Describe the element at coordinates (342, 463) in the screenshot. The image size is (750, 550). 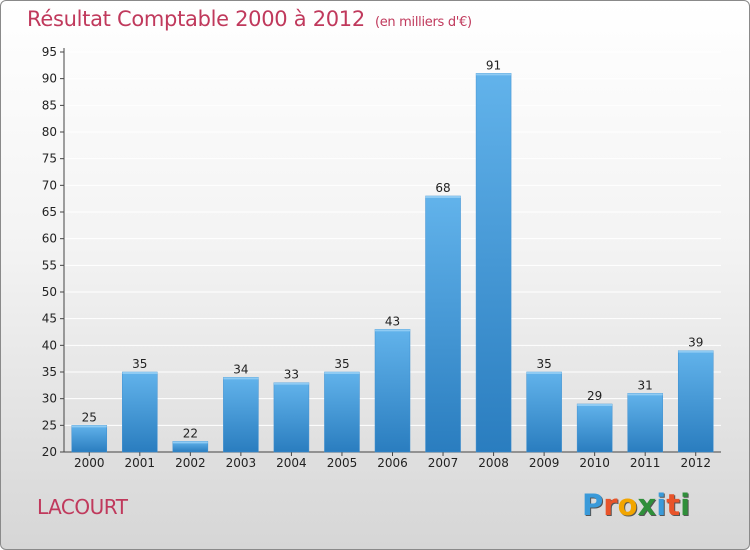
I see `x-tick-label: 2005` at that location.